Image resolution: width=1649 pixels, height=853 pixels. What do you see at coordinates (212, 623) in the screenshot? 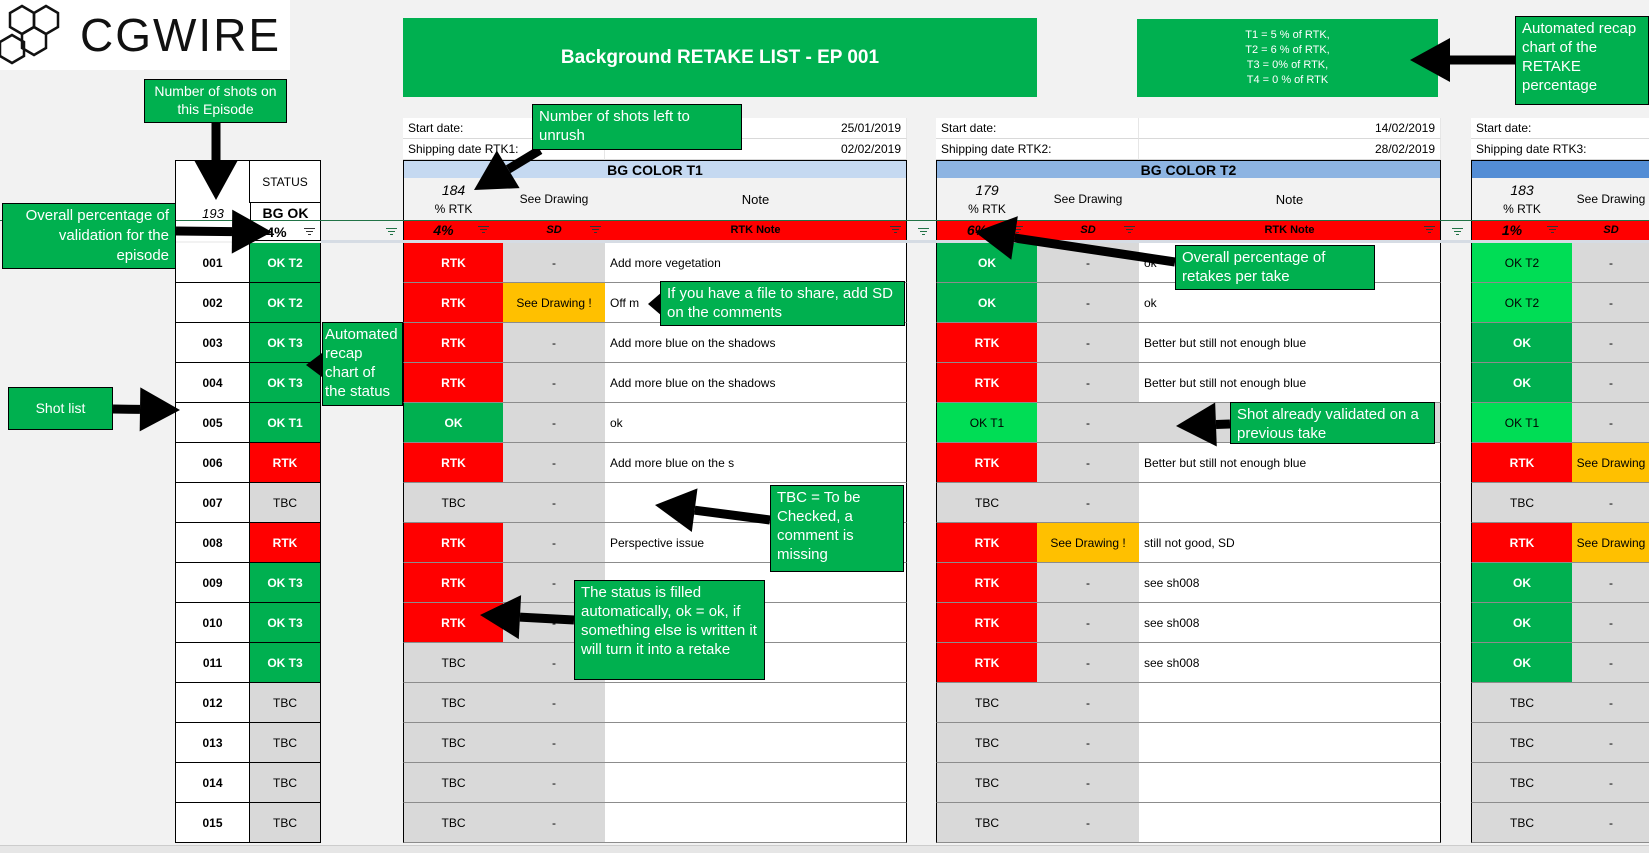
I see `shot-number: 010` at bounding box center [212, 623].